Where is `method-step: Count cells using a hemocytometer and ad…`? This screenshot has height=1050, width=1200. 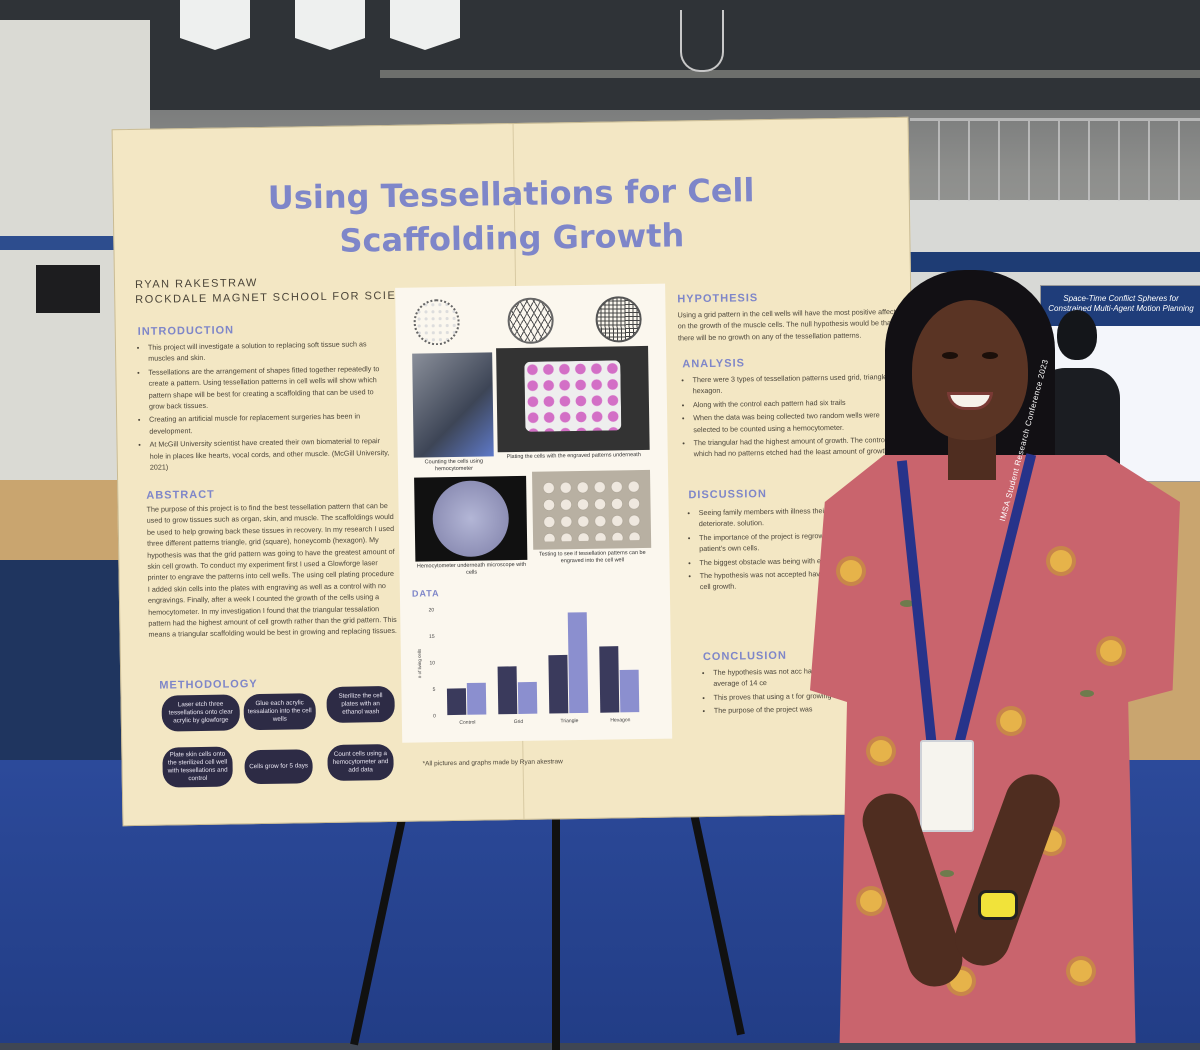 method-step: Count cells using a hemocytometer and ad… is located at coordinates (360, 762).